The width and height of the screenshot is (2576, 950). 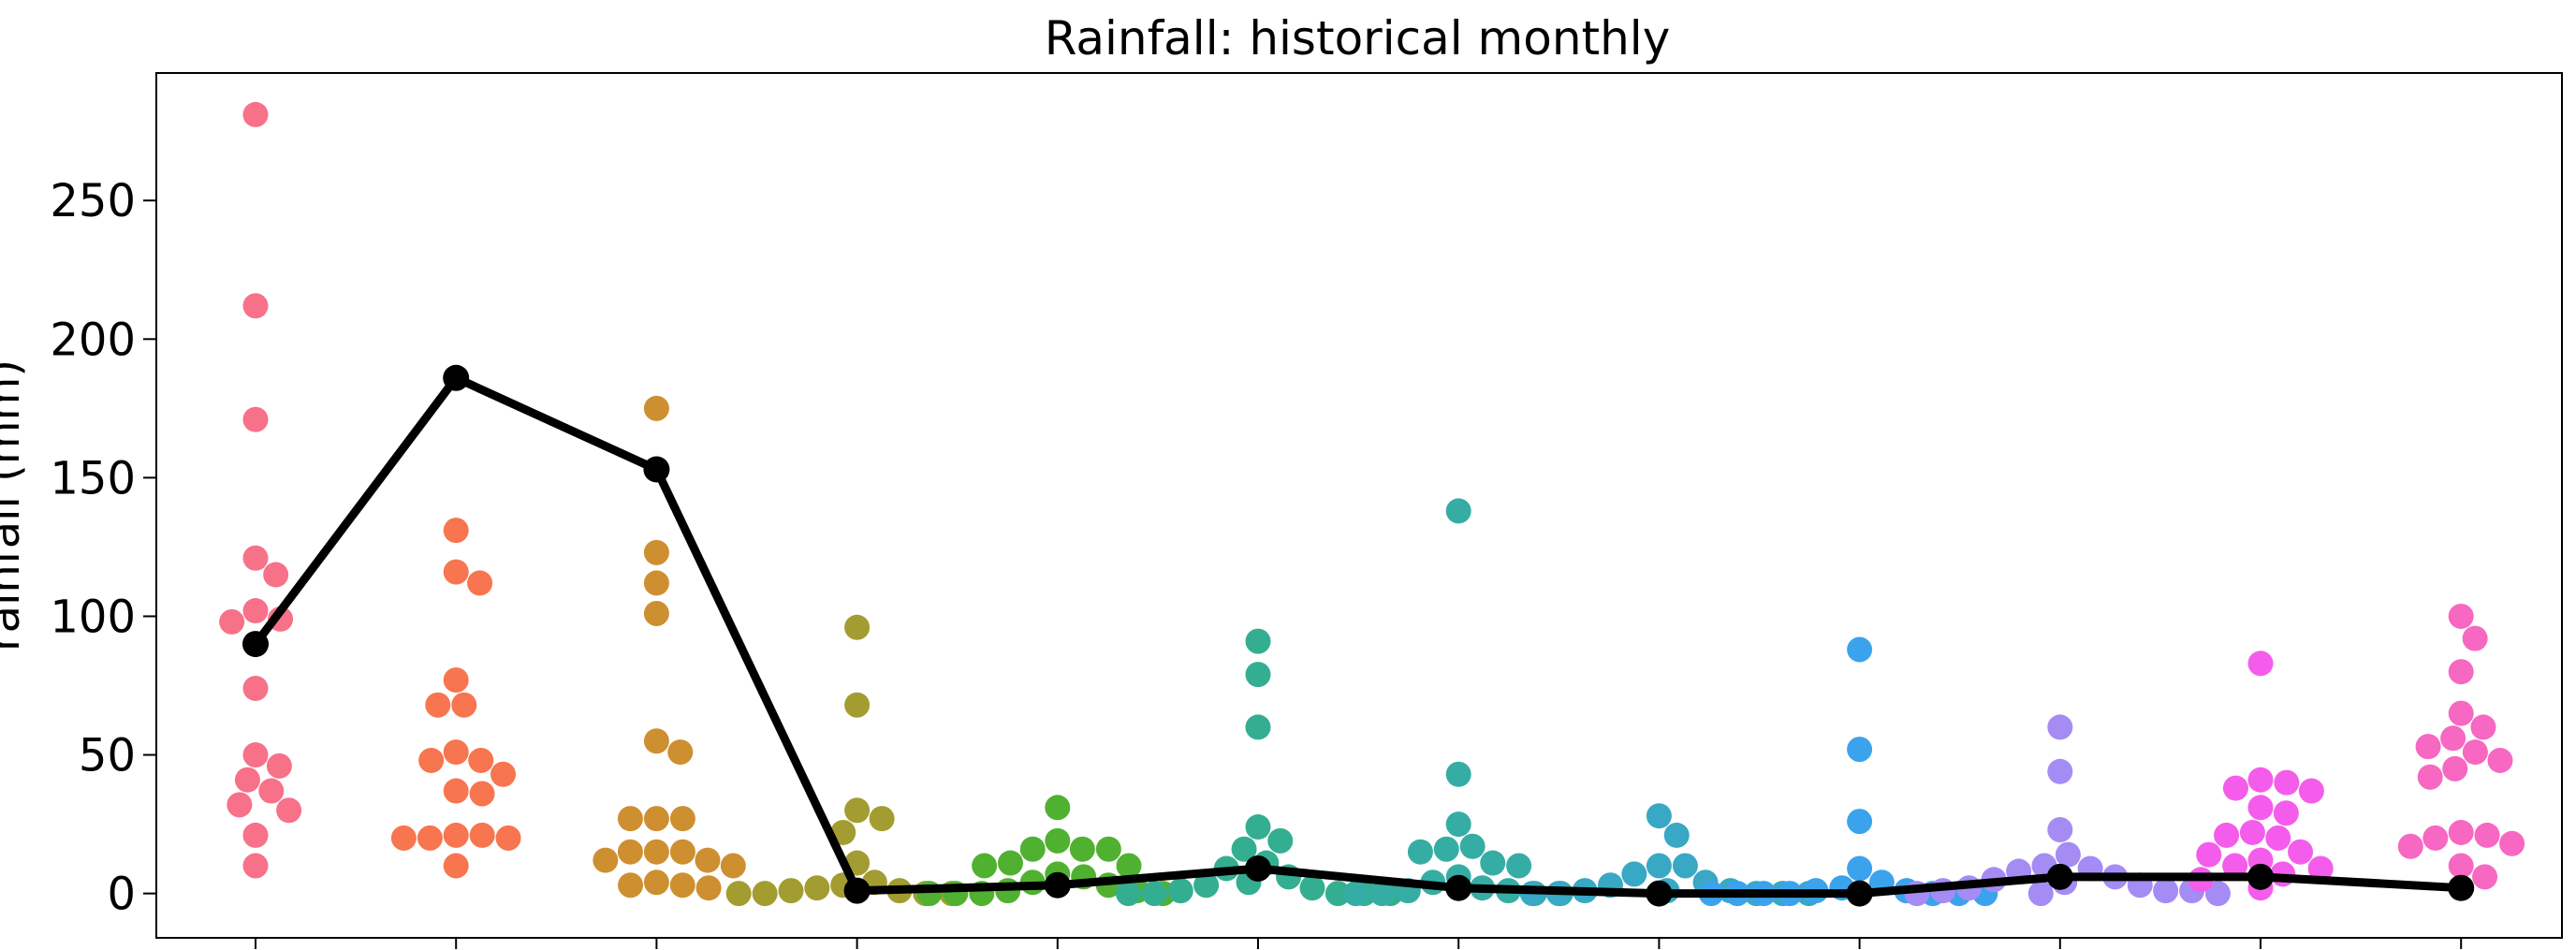 I want to click on y-tick-label: 250, so click(x=93, y=201).